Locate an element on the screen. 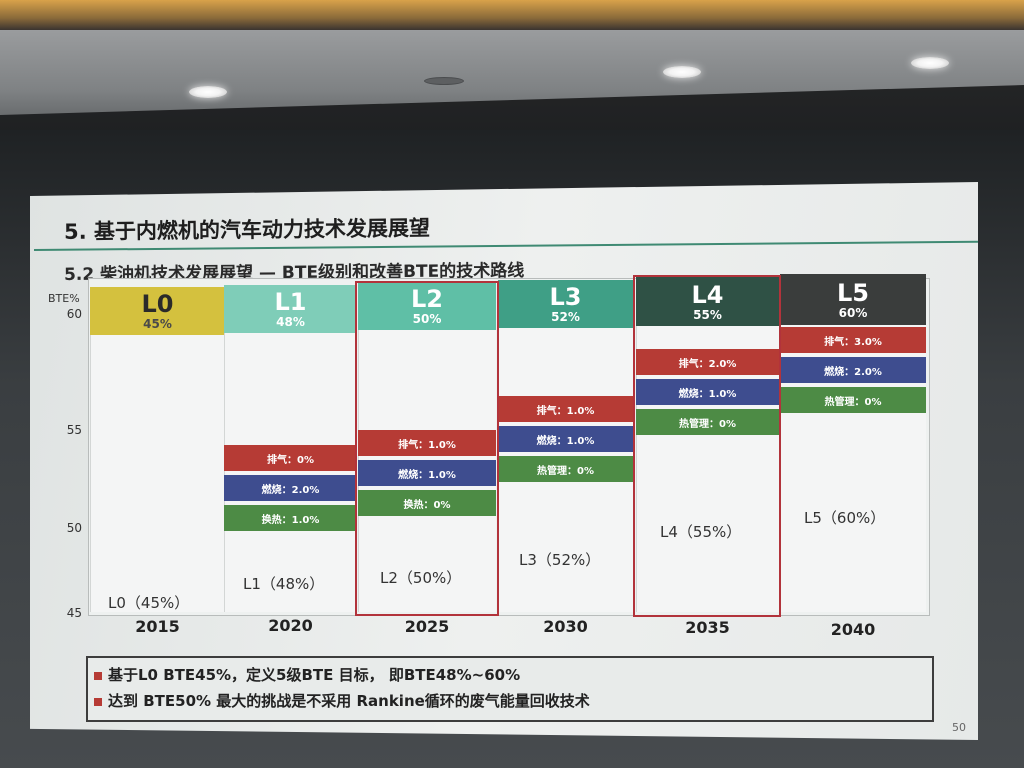 The width and height of the screenshot is (1024, 768). y-tick-label: 45 is located at coordinates (74, 613).